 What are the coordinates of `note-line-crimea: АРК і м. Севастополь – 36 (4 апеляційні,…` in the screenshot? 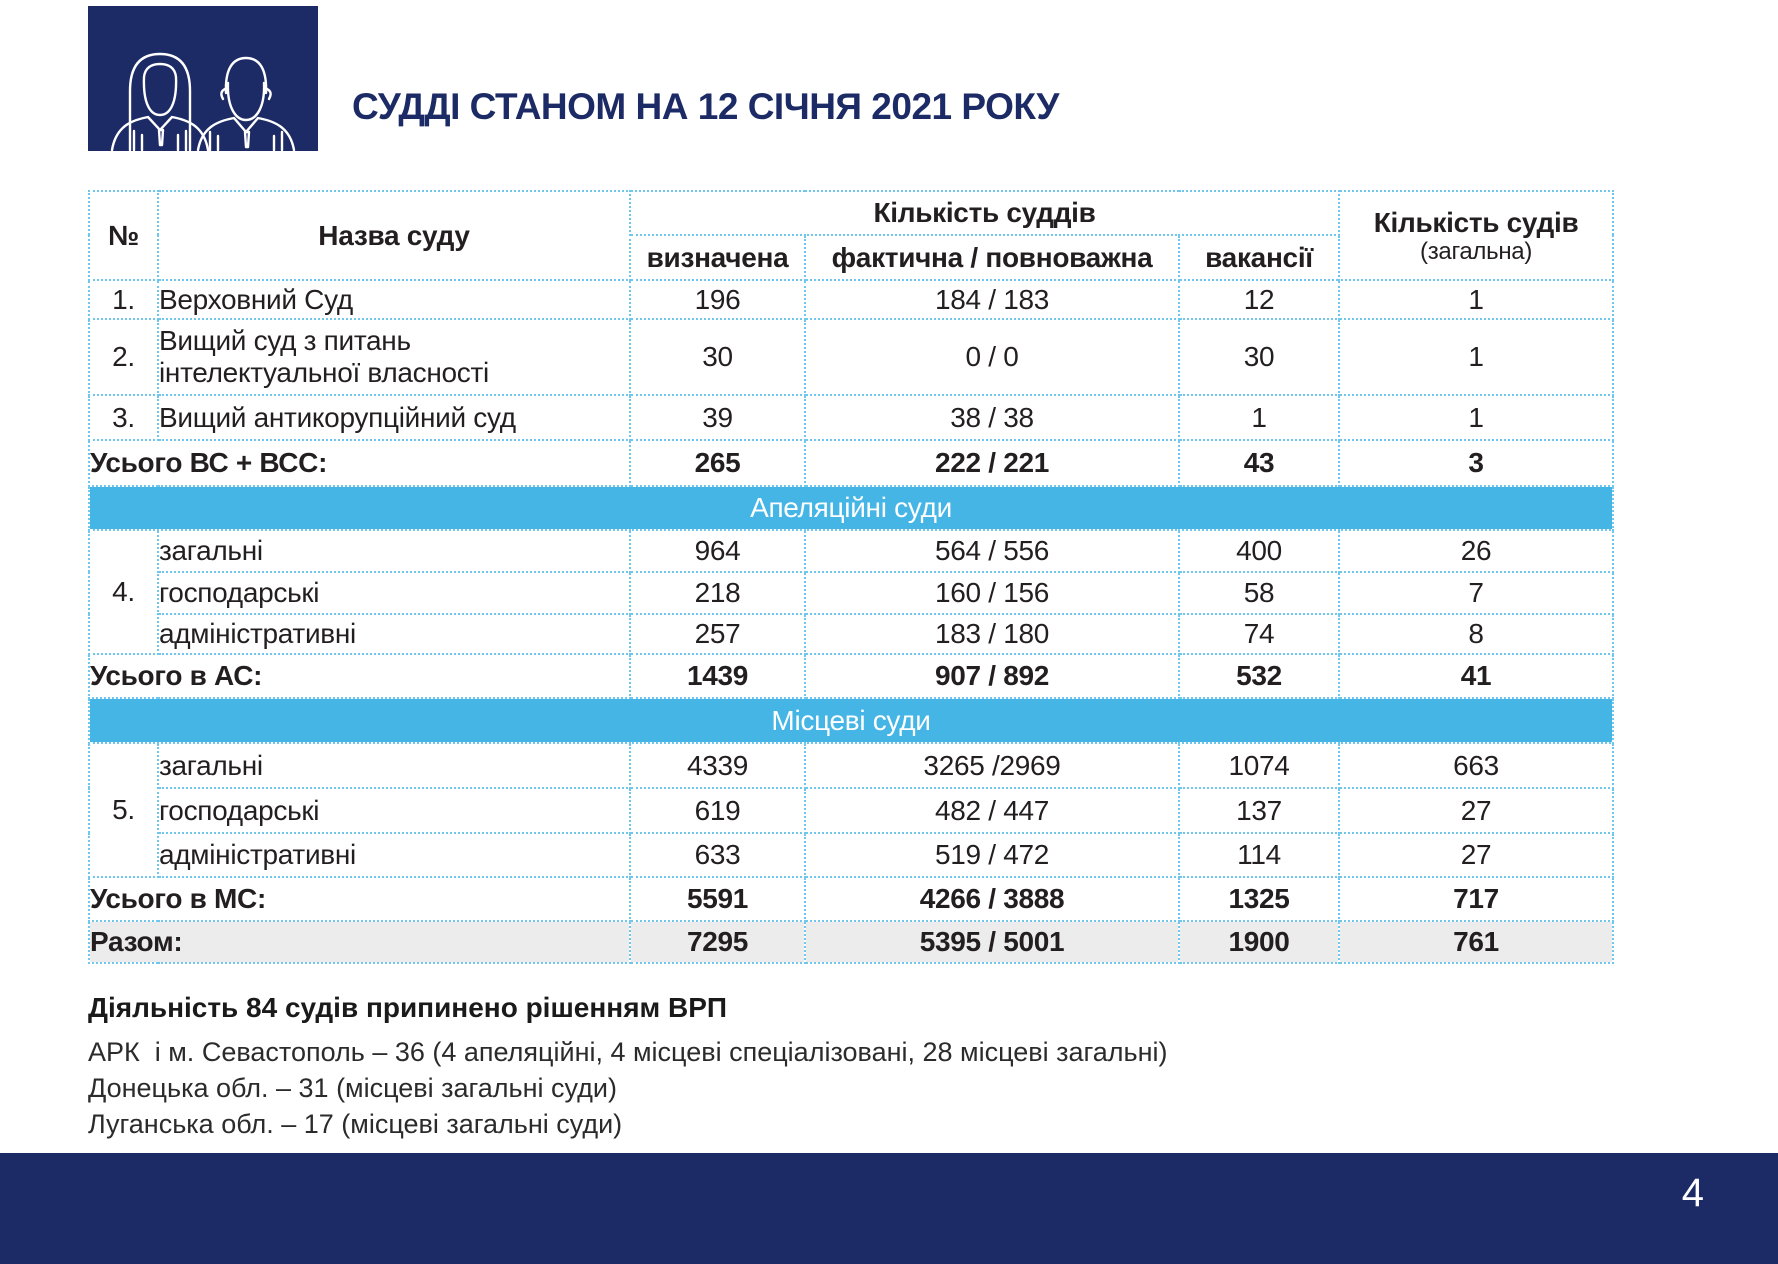 It's located at (628, 1052).